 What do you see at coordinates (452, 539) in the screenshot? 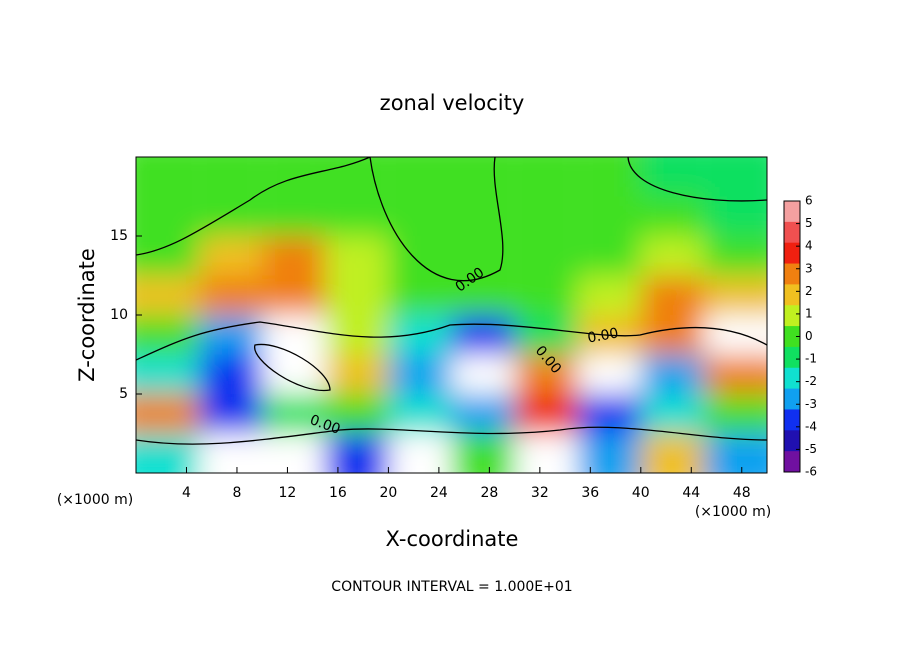
I see `x-axis-label: X-coordinate` at bounding box center [452, 539].